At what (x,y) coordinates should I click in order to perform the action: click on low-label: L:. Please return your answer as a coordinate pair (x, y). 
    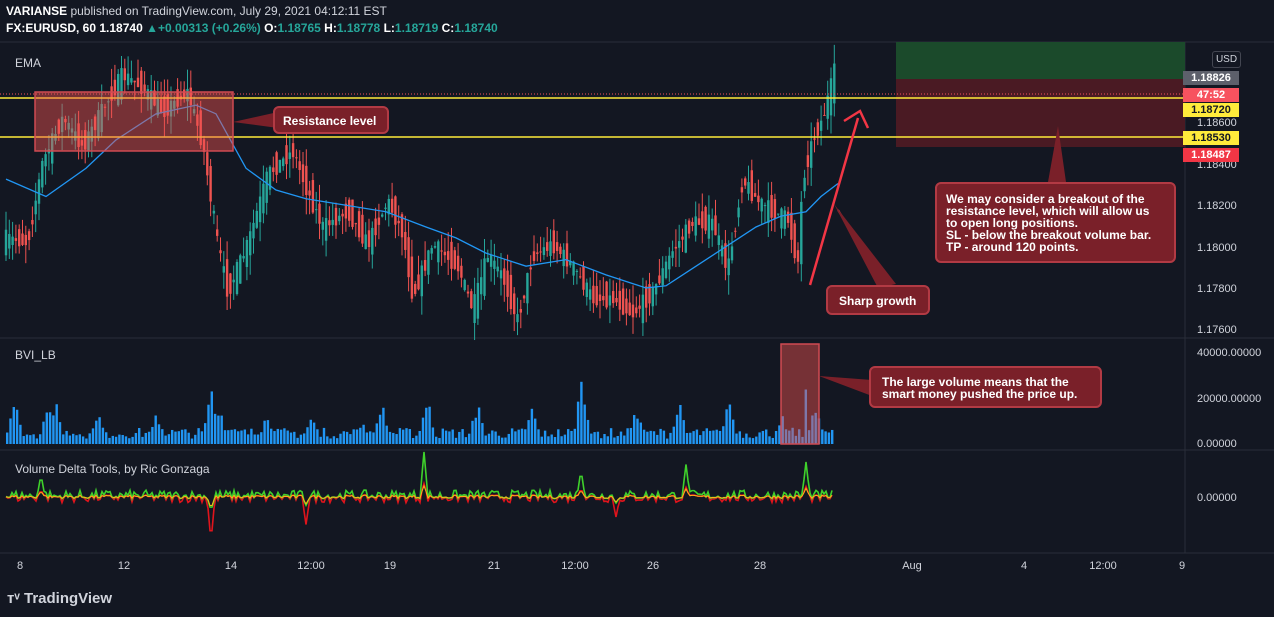
    Looking at the image, I should click on (389, 28).